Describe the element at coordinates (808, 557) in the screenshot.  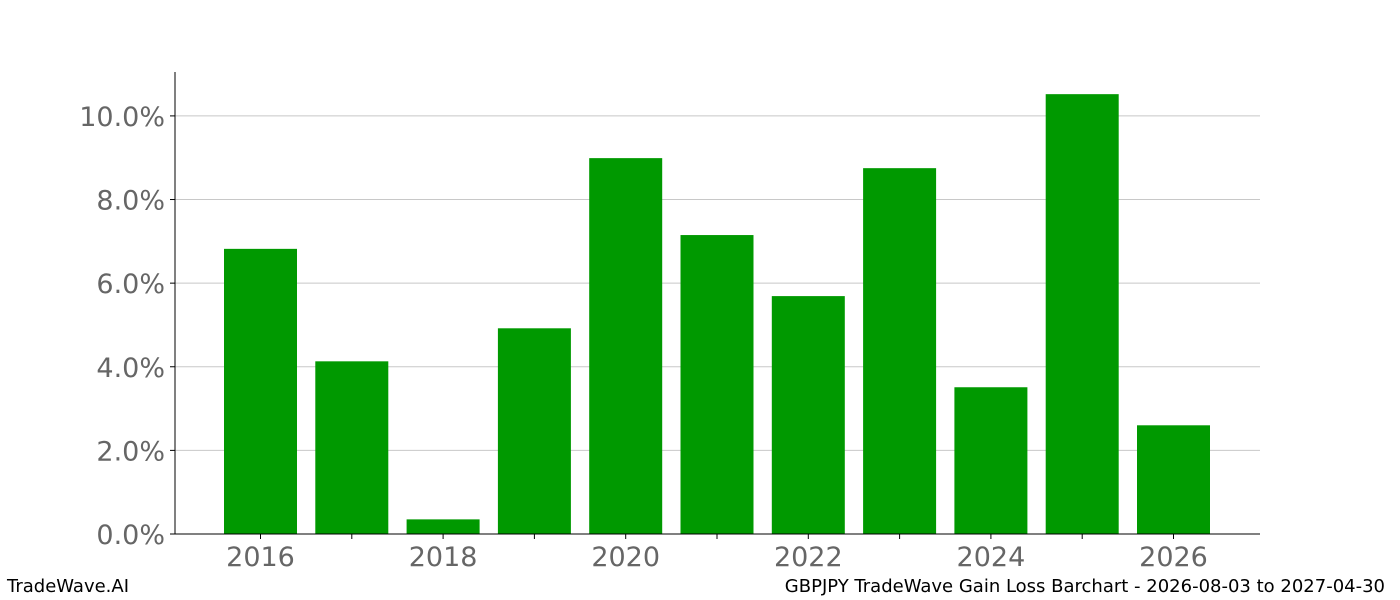
I see `x-tick-label: 2022` at that location.